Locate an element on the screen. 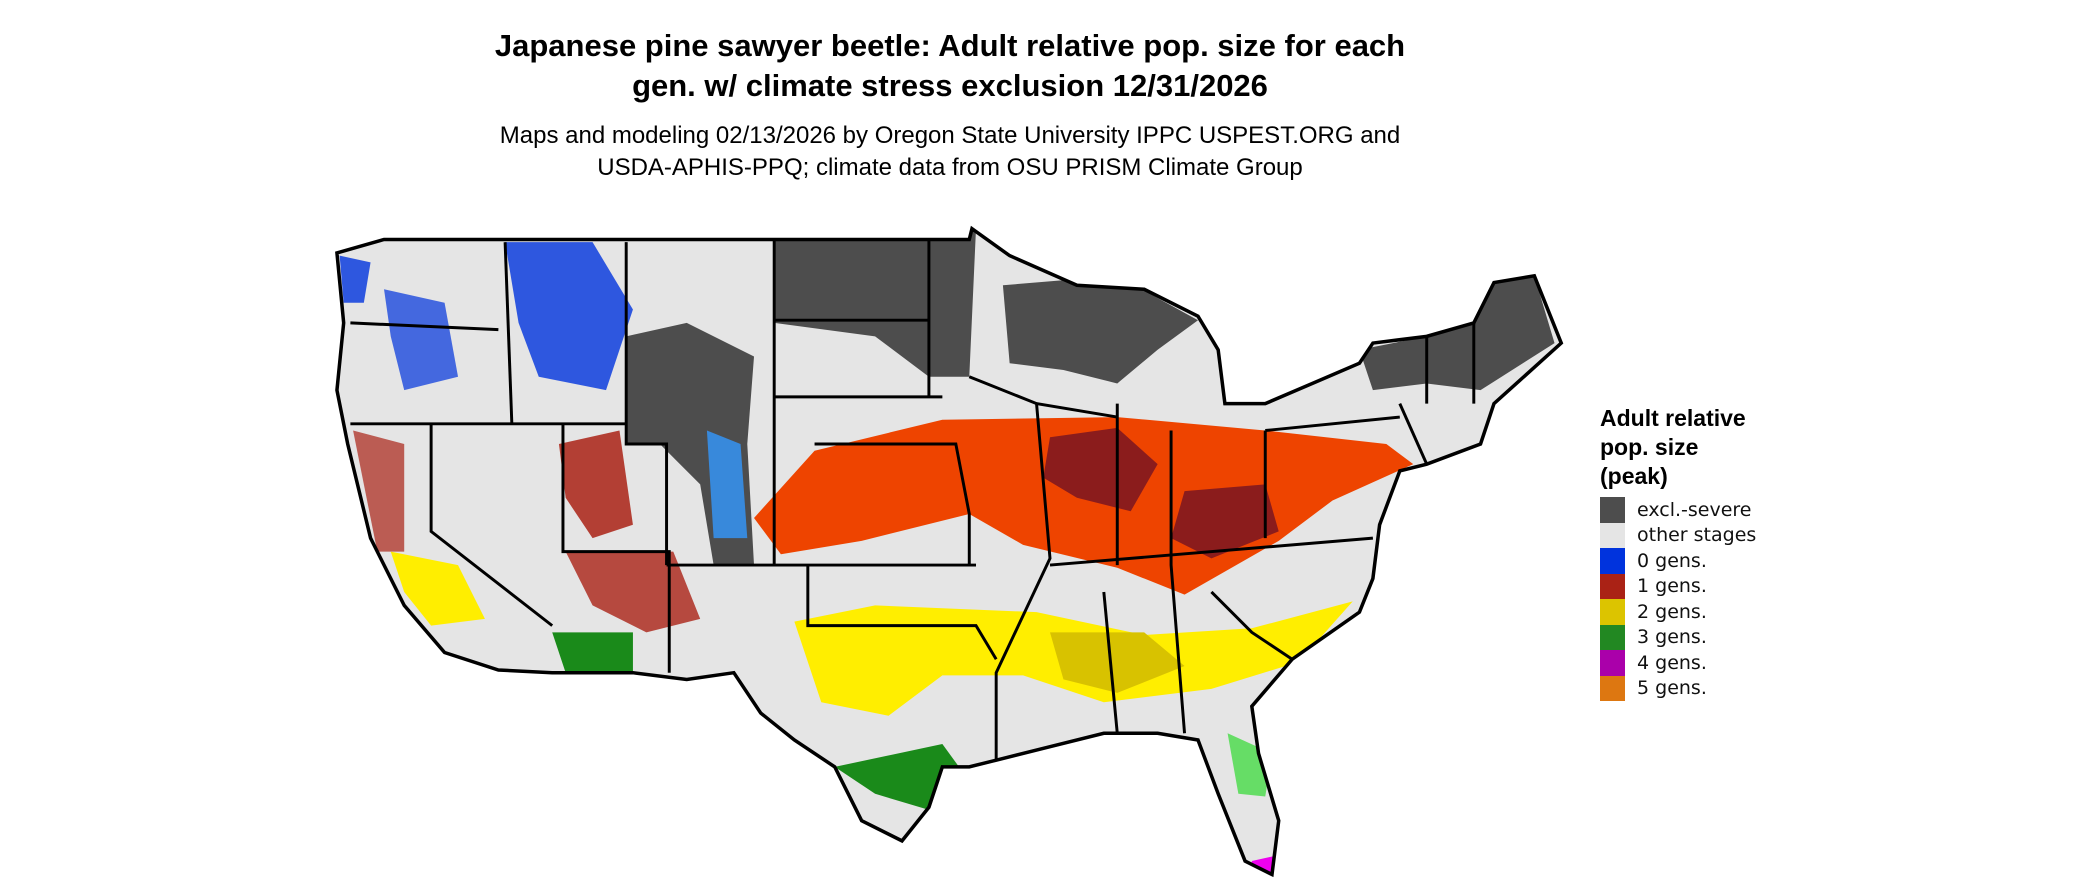 The height and width of the screenshot is (892, 2100). legend-label: 0 gens. is located at coordinates (1672, 560).